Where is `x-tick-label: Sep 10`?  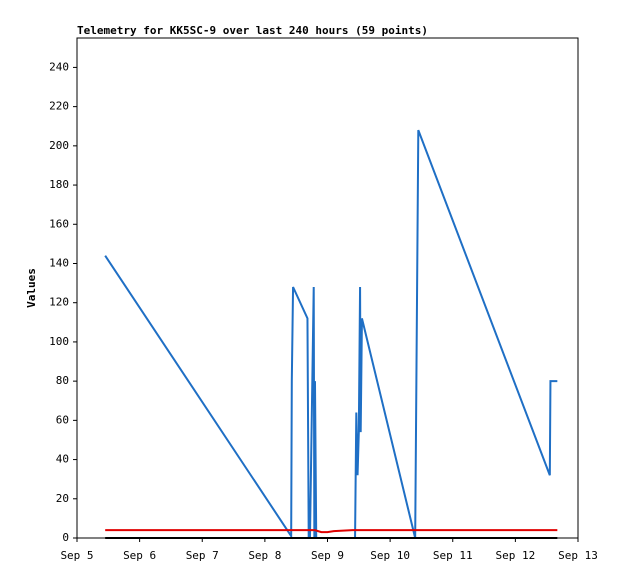 x-tick-label: Sep 10 is located at coordinates (390, 555).